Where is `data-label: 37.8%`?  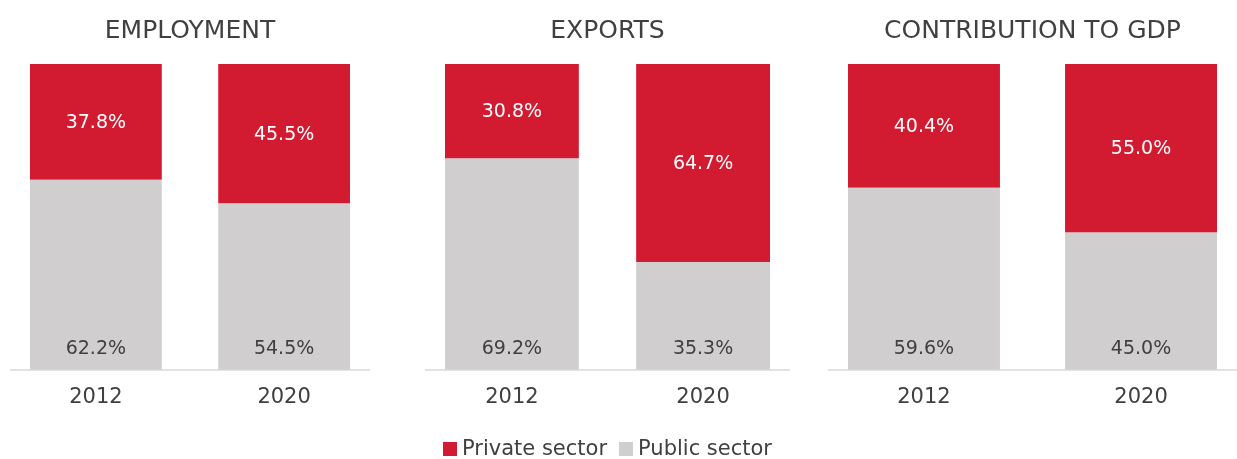 data-label: 37.8% is located at coordinates (96, 120).